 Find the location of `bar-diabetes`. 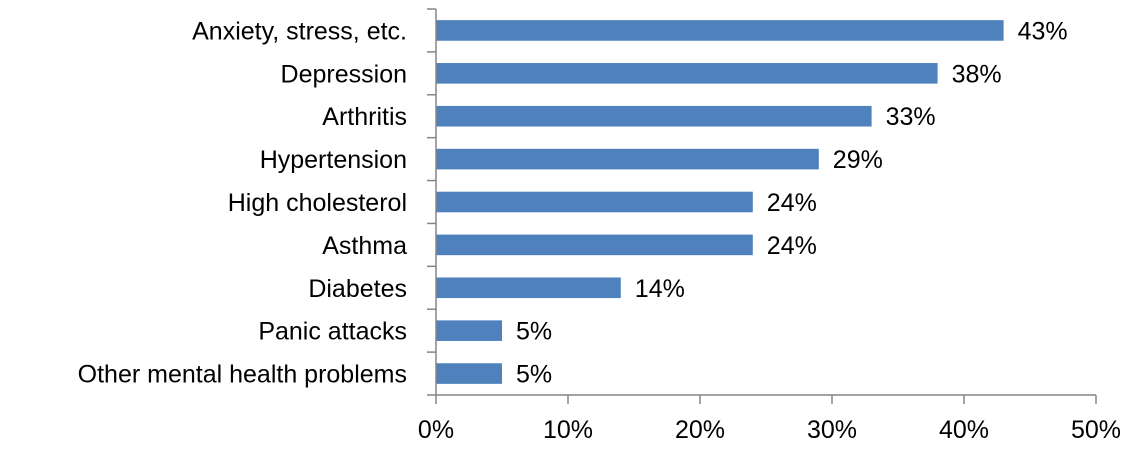

bar-diabetes is located at coordinates (528, 288).